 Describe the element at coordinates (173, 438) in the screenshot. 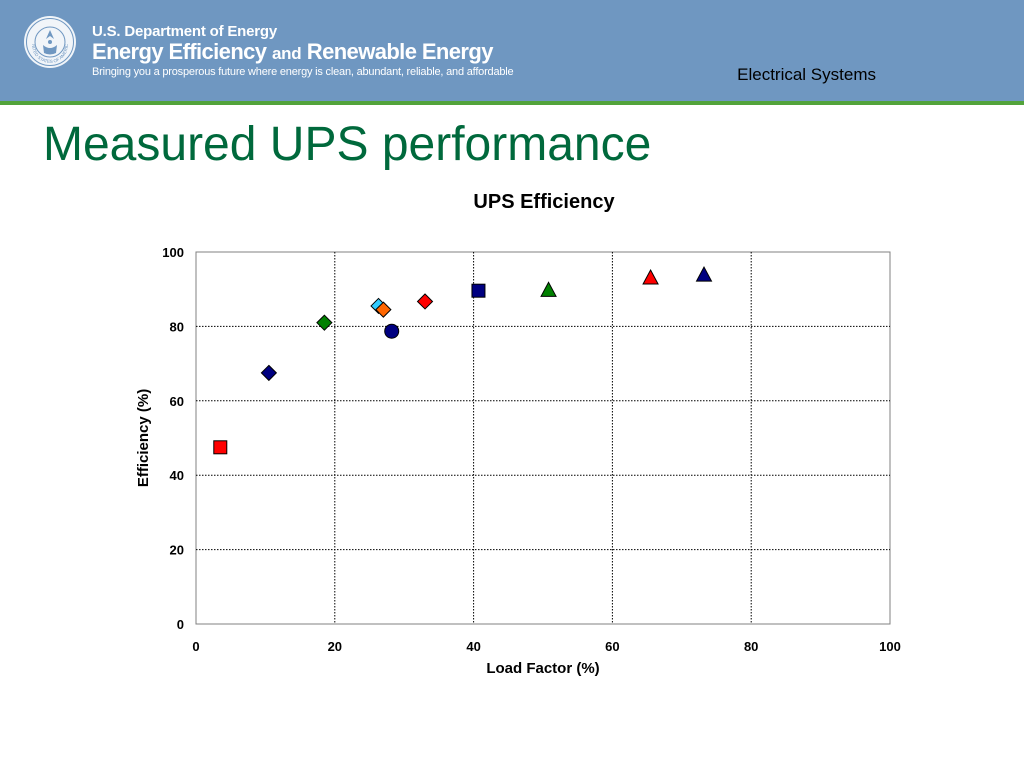

I see `y-axis-ticks: 0 20 40 60 80 100` at that location.